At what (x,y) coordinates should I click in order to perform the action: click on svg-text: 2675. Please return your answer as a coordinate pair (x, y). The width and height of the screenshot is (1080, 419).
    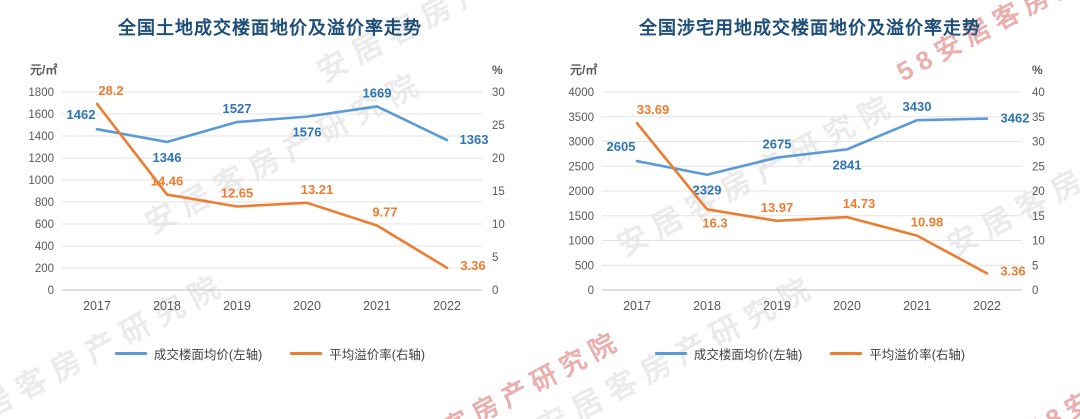
    Looking at the image, I should click on (777, 144).